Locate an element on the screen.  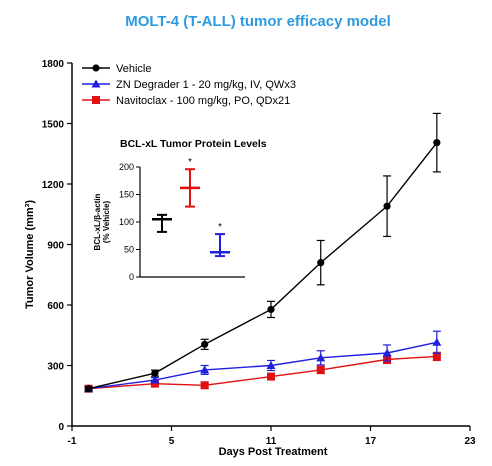
inset-y-tick-label: 200 is located at coordinates (126, 167).